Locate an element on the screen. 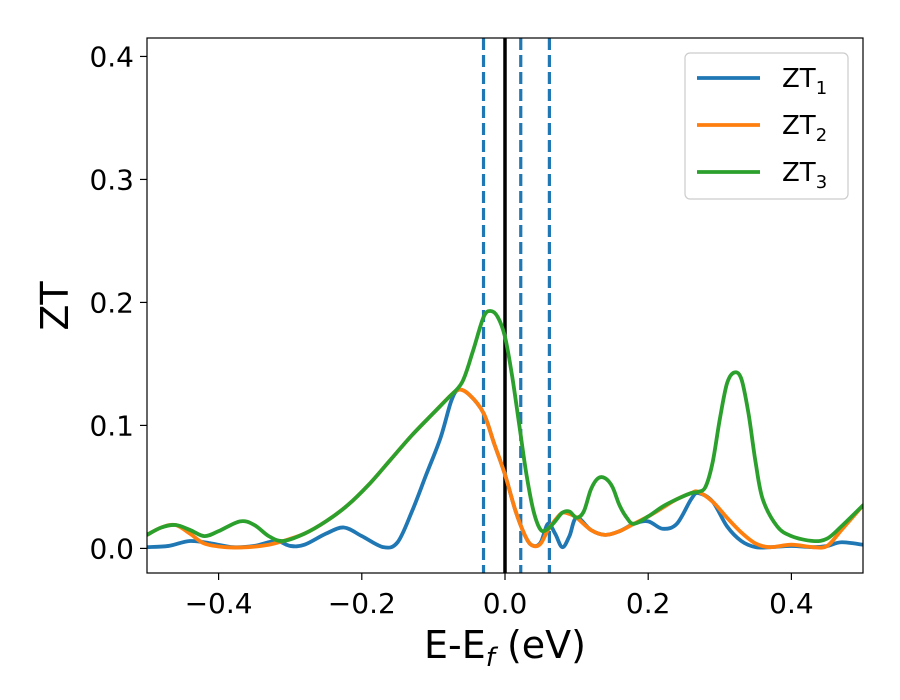 The width and height of the screenshot is (900, 700). y-tick-label: 0.1 is located at coordinates (111, 425).